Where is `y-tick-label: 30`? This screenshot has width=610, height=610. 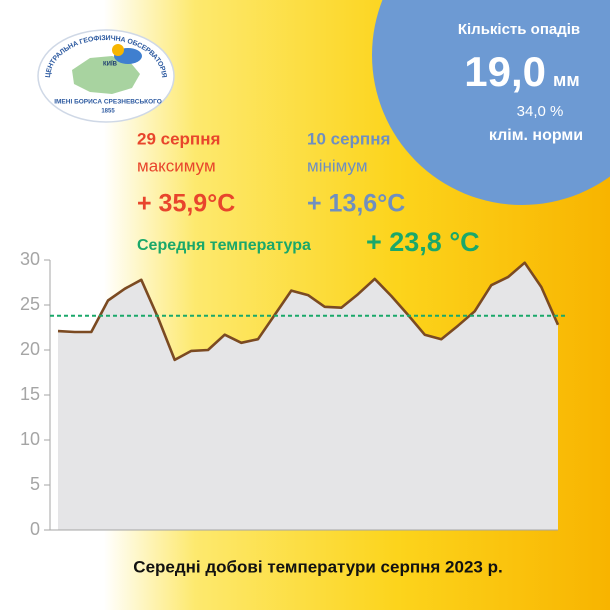 y-tick-label: 30 is located at coordinates (30, 259).